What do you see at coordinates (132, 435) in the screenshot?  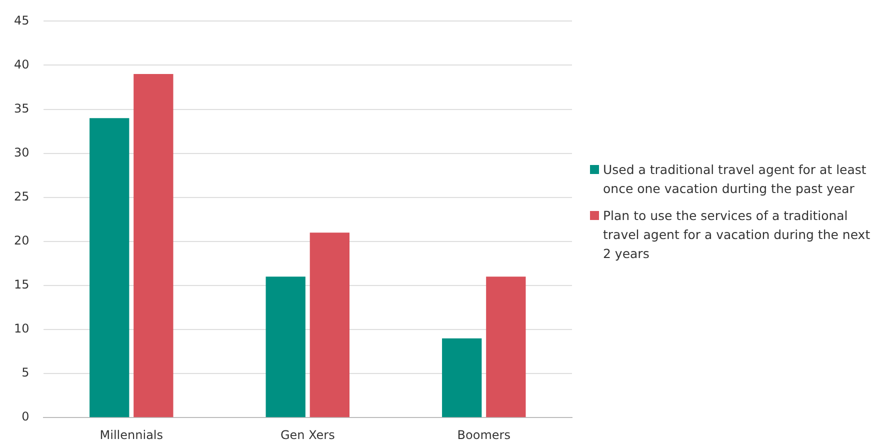 I see `x-tick-label: Millennials` at bounding box center [132, 435].